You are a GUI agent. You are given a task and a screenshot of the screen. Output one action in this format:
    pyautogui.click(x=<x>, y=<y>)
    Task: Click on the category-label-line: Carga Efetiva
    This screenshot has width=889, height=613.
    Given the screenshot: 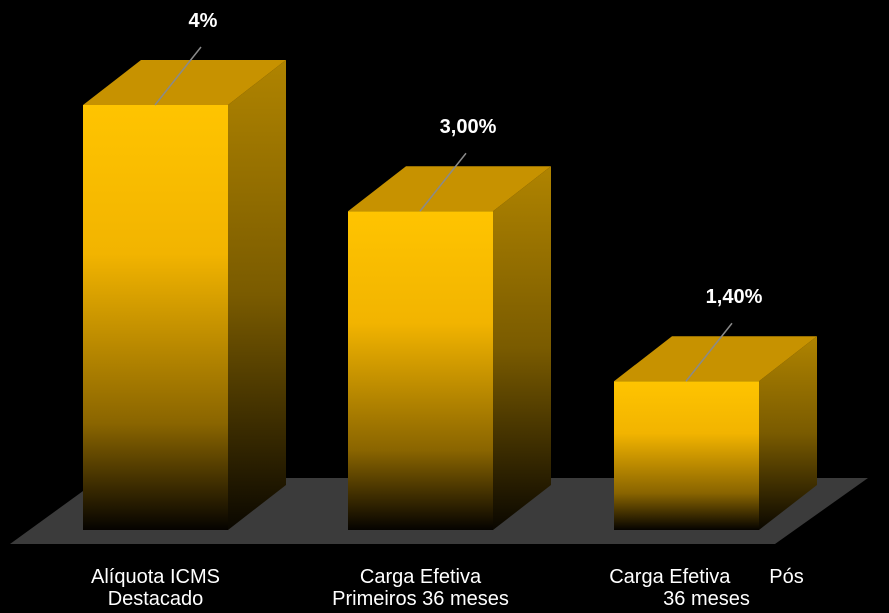 What is the action you would take?
    pyautogui.click(x=420, y=577)
    